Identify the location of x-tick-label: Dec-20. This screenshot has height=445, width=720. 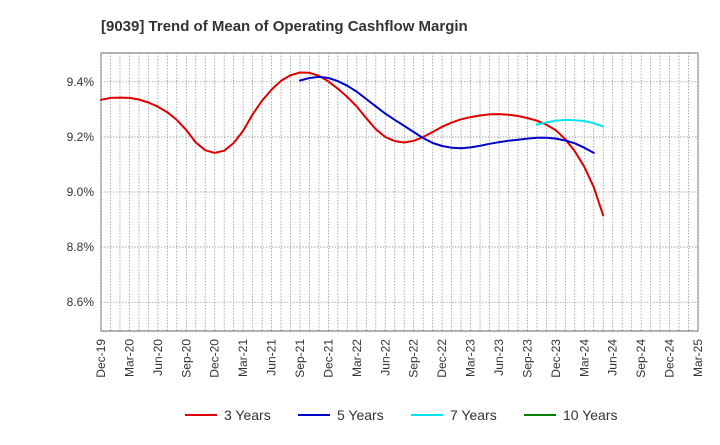
(215, 358).